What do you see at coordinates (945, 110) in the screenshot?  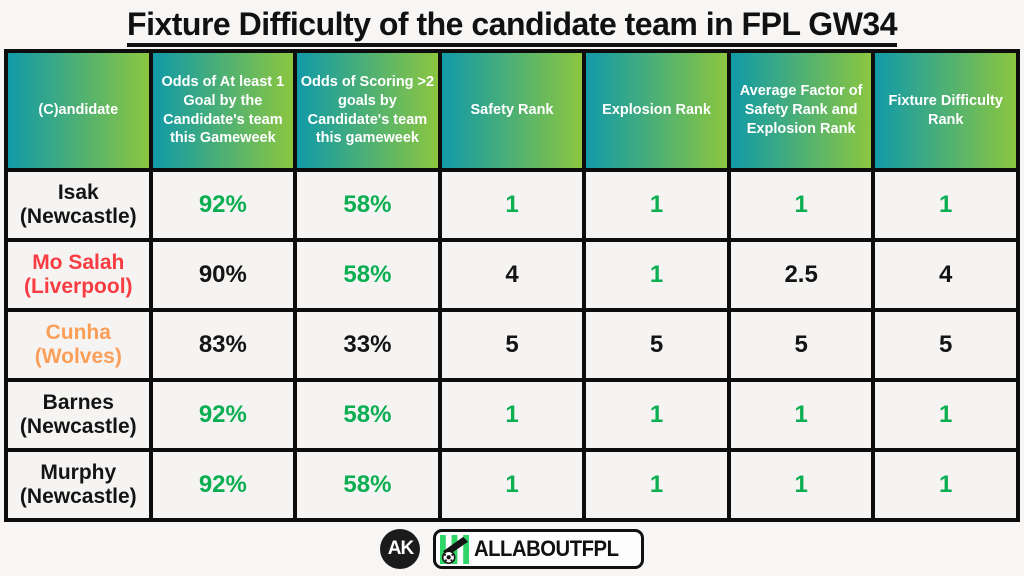 I see `header-fixture-difficulty-rank: Fixture Difficulty Rank` at bounding box center [945, 110].